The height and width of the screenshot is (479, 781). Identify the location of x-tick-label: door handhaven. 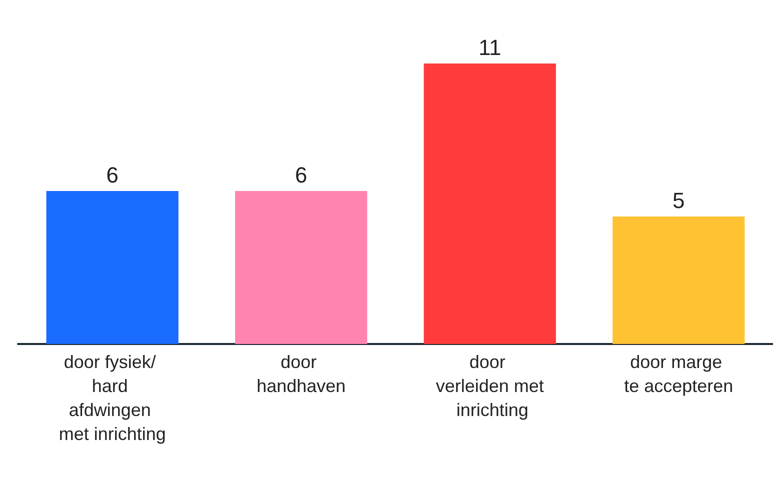
(301, 374).